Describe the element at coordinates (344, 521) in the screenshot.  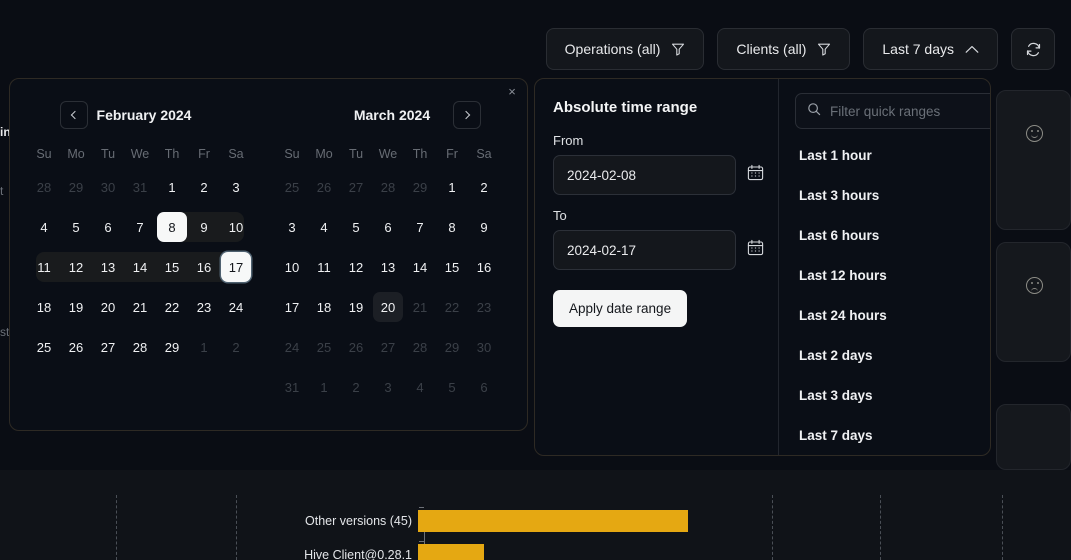
I see `chart-bar-row: Other versions (45)` at that location.